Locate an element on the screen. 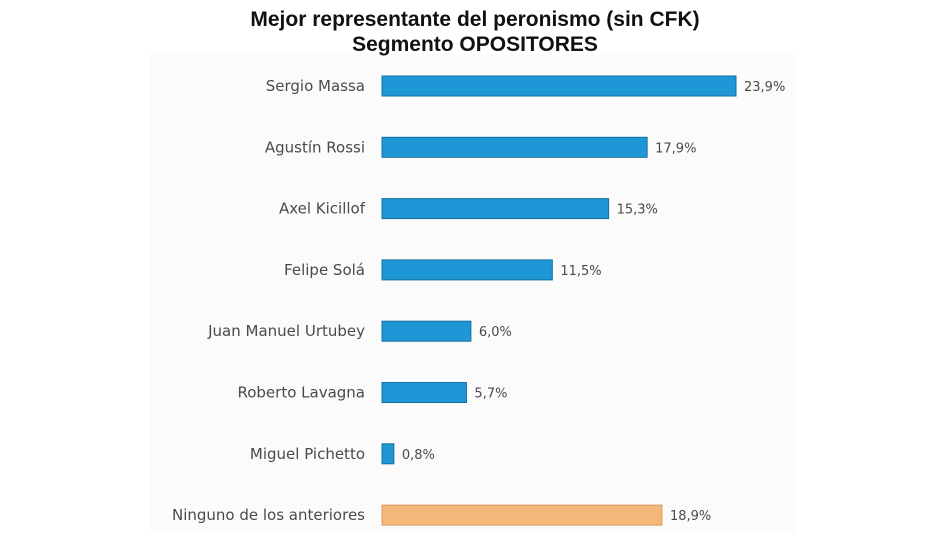 Image resolution: width=950 pixels, height=534 pixels. value-label: 11,5% is located at coordinates (580, 271).